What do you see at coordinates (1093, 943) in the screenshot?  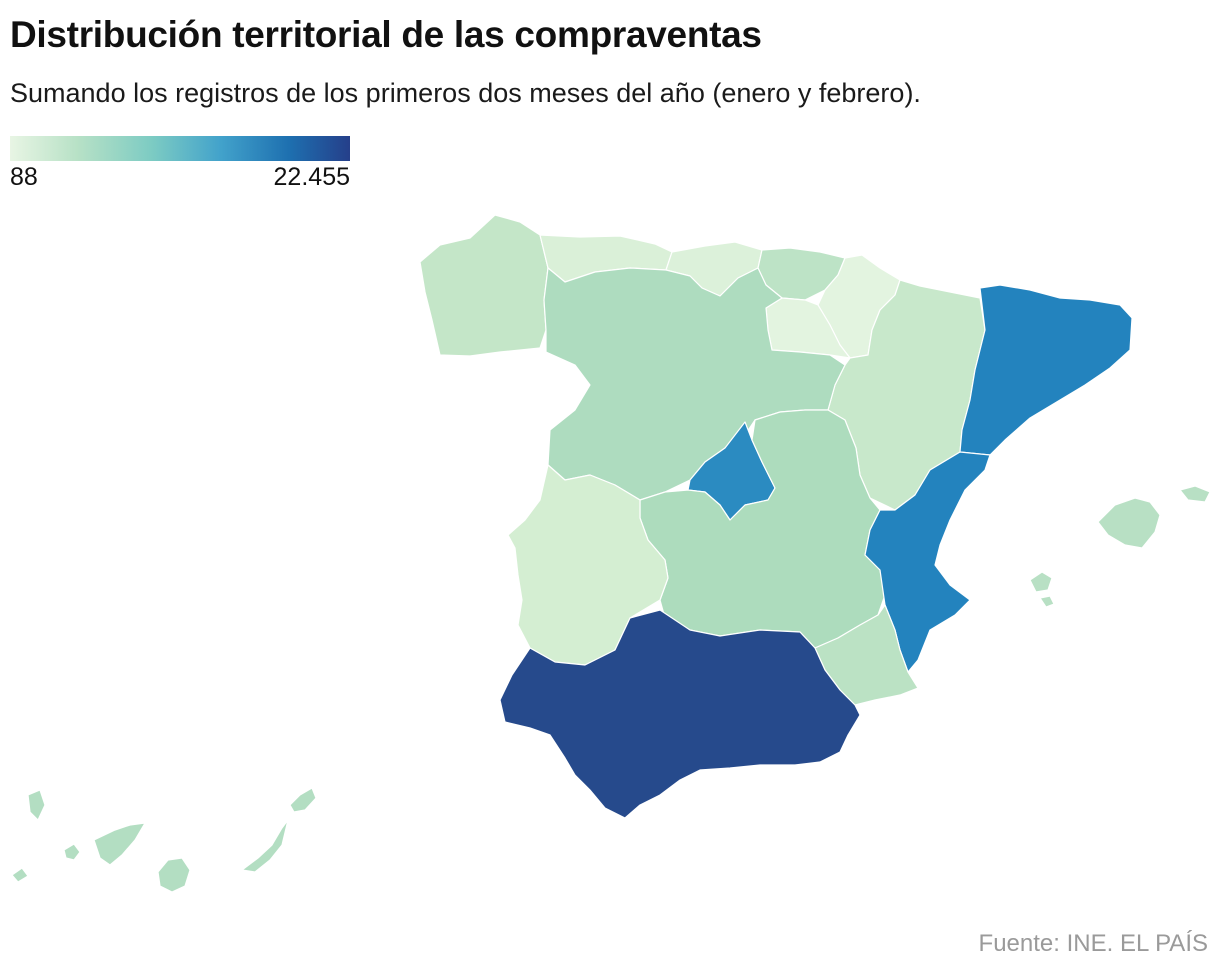 I see `source-credit: Fuente: INE. EL PAÍS` at bounding box center [1093, 943].